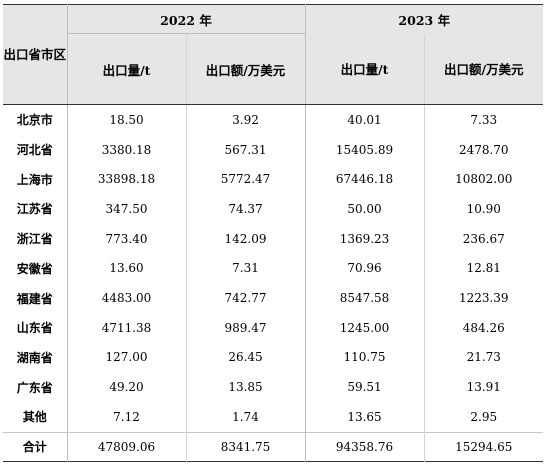  Describe the element at coordinates (35, 298) in the screenshot. I see `province-cell: 福建省` at that location.